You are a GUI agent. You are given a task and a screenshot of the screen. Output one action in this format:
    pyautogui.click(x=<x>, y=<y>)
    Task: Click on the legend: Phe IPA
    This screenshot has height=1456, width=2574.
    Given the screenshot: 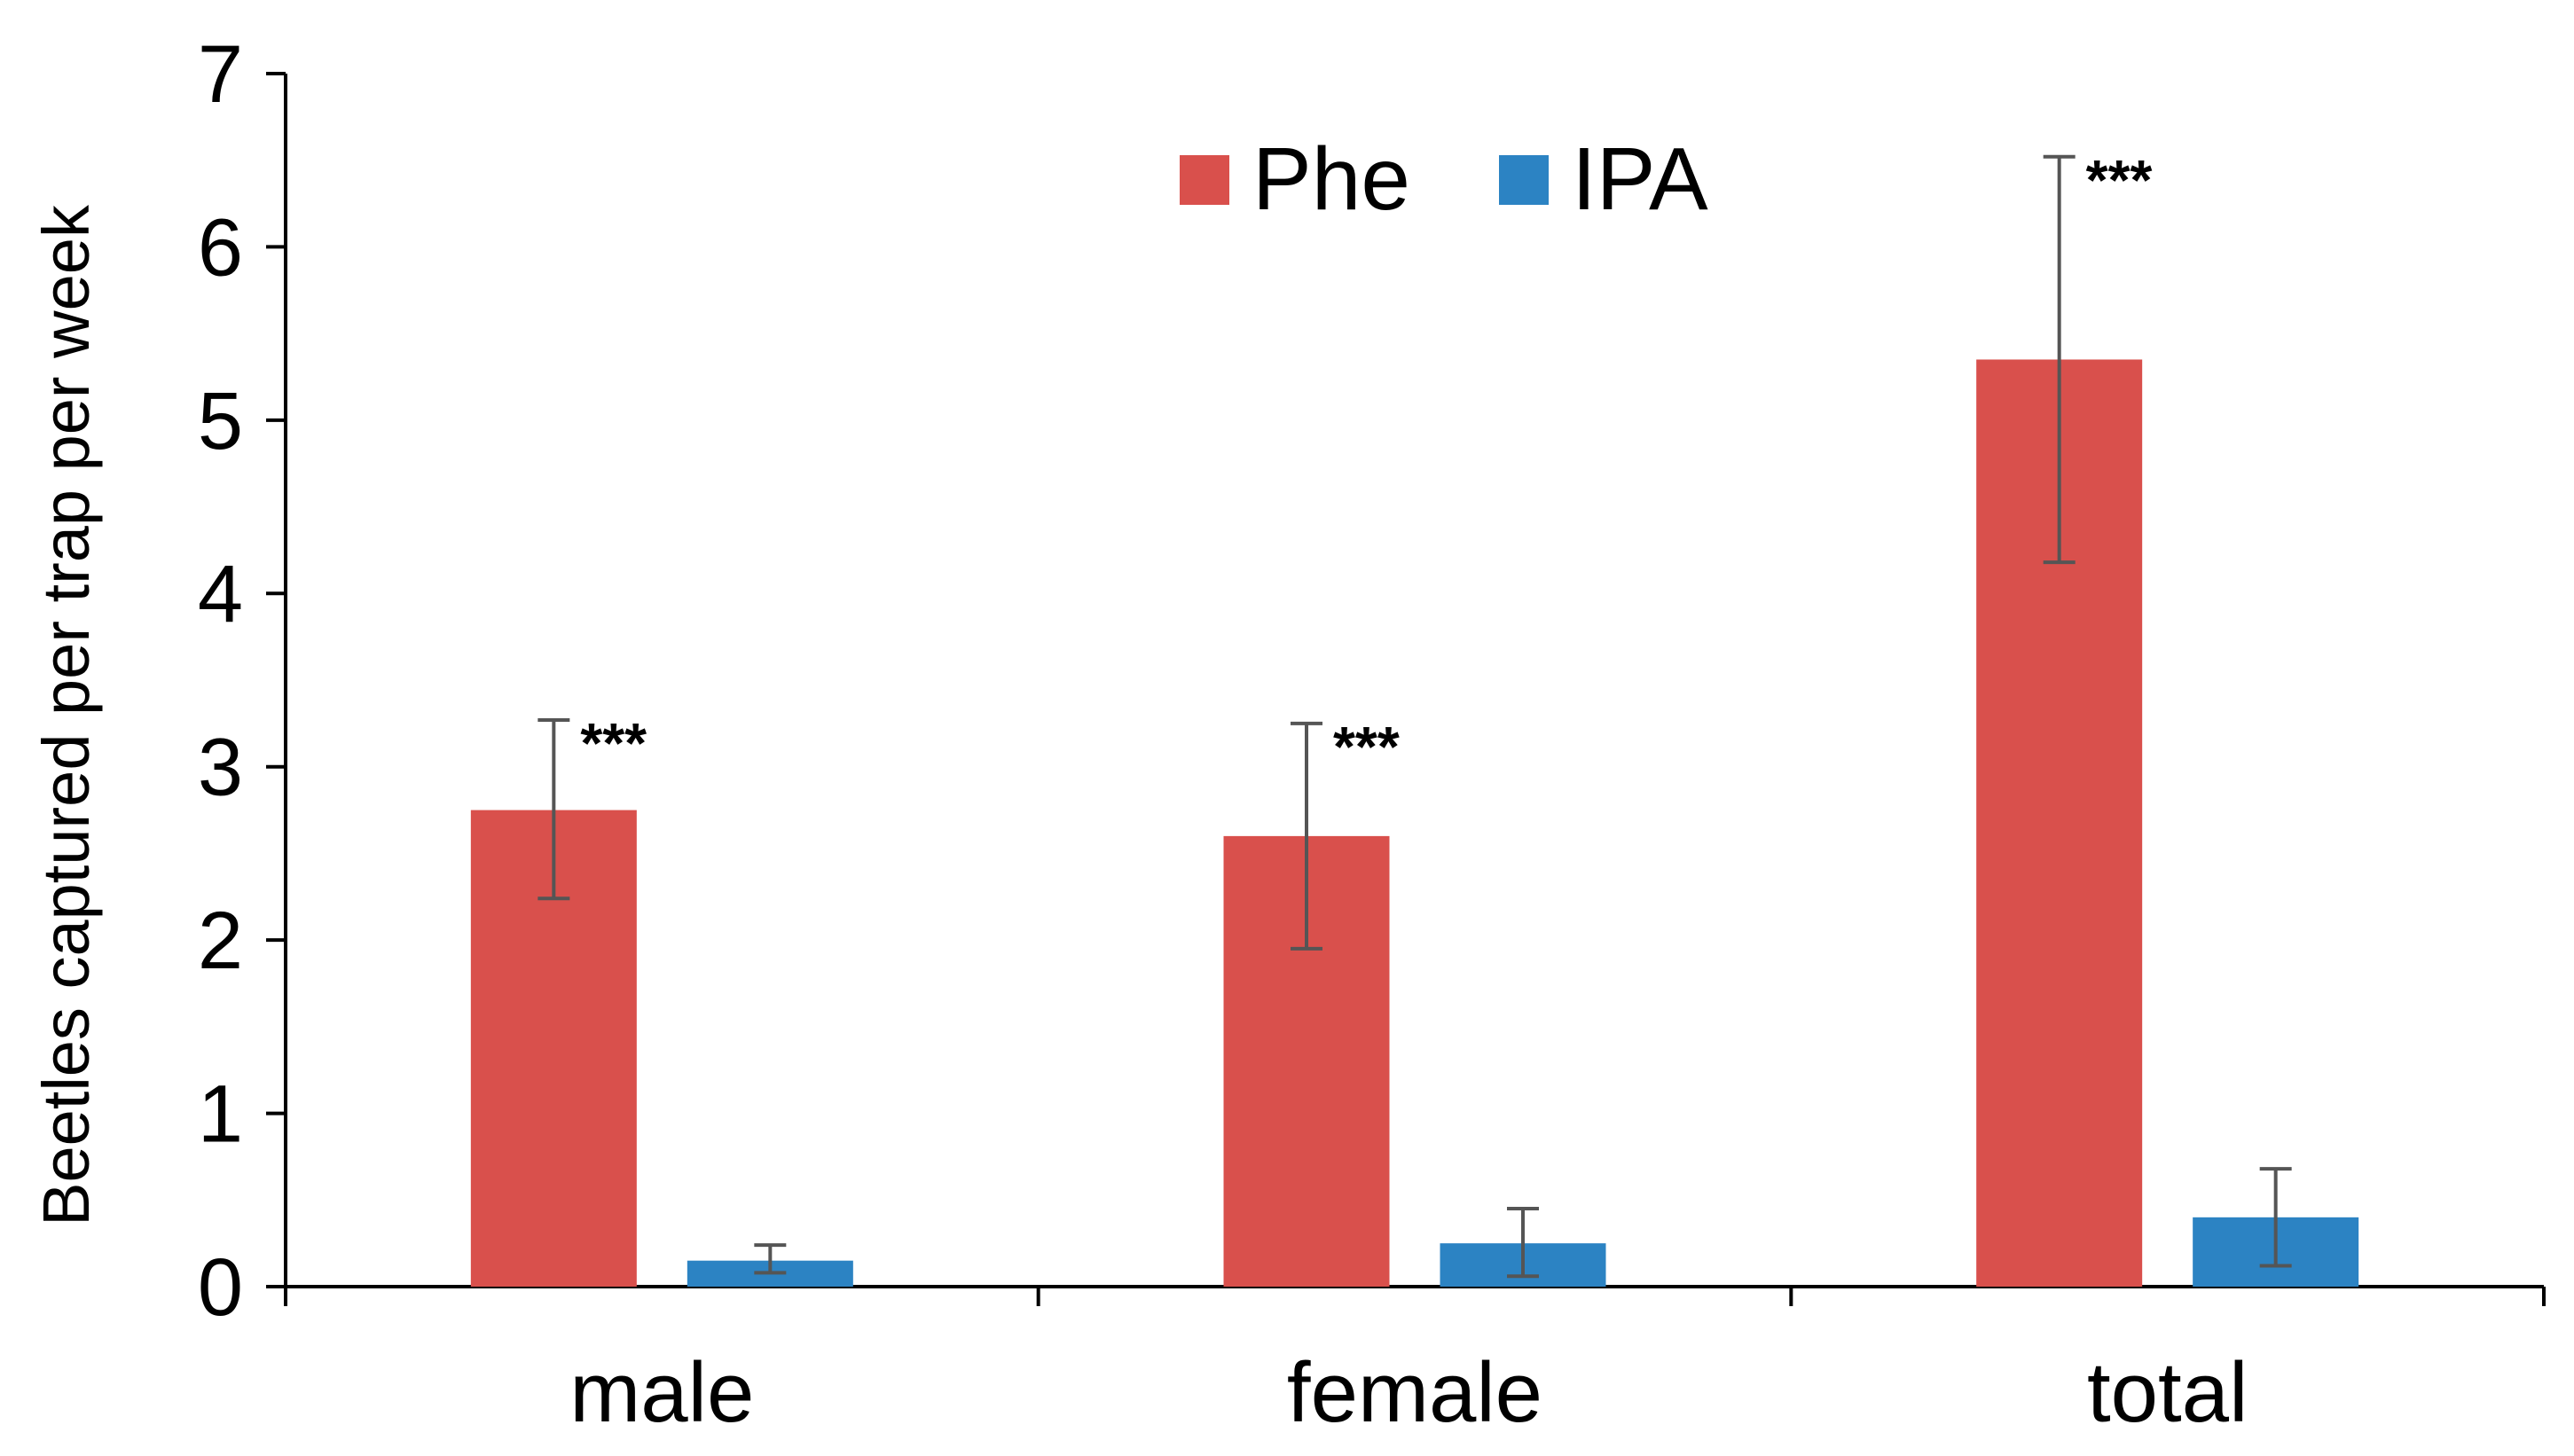 What is the action you would take?
    pyautogui.click(x=1444, y=179)
    